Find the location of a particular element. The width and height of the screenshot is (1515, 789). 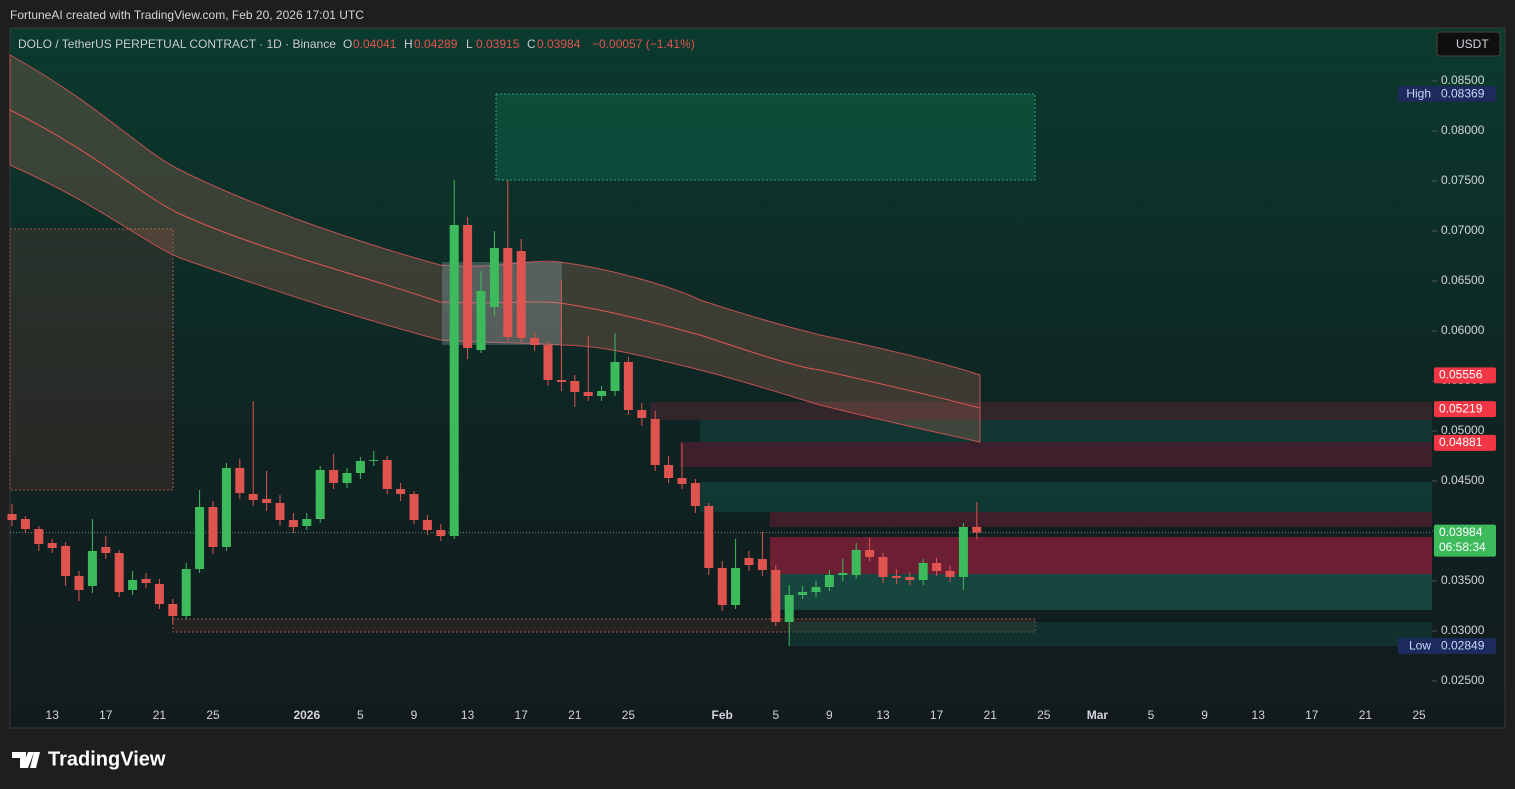

y-tick-label: 0.03000 is located at coordinates (1463, 630).